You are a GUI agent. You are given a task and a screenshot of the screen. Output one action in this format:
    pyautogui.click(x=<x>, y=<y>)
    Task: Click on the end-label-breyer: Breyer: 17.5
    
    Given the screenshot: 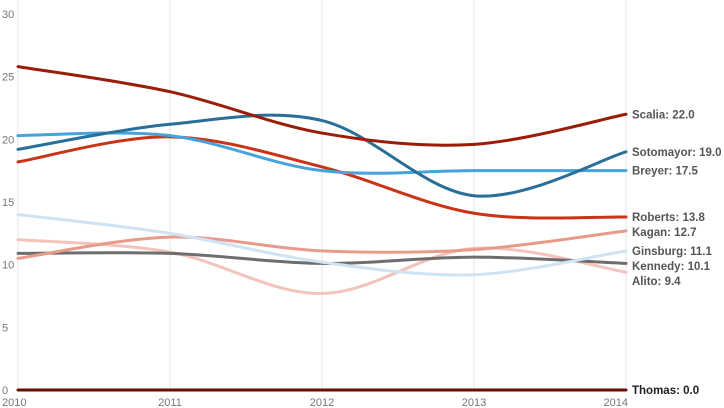 What is the action you would take?
    pyautogui.click(x=665, y=172)
    